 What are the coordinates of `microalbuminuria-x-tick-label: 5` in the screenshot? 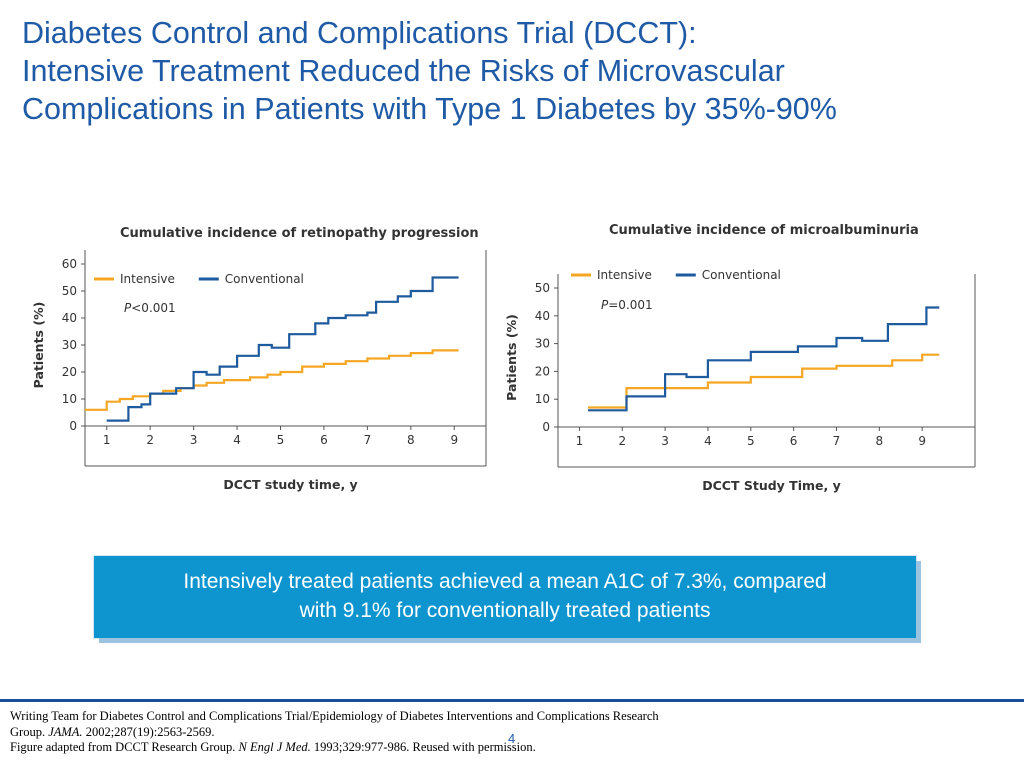 It's located at (751, 441).